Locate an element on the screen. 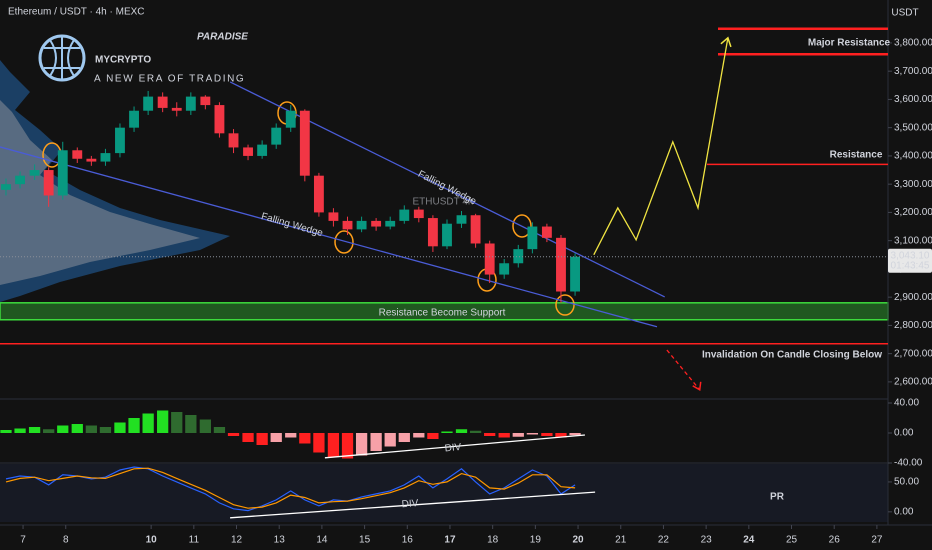 The height and width of the screenshot is (550, 932). badge: PR is located at coordinates (777, 497).